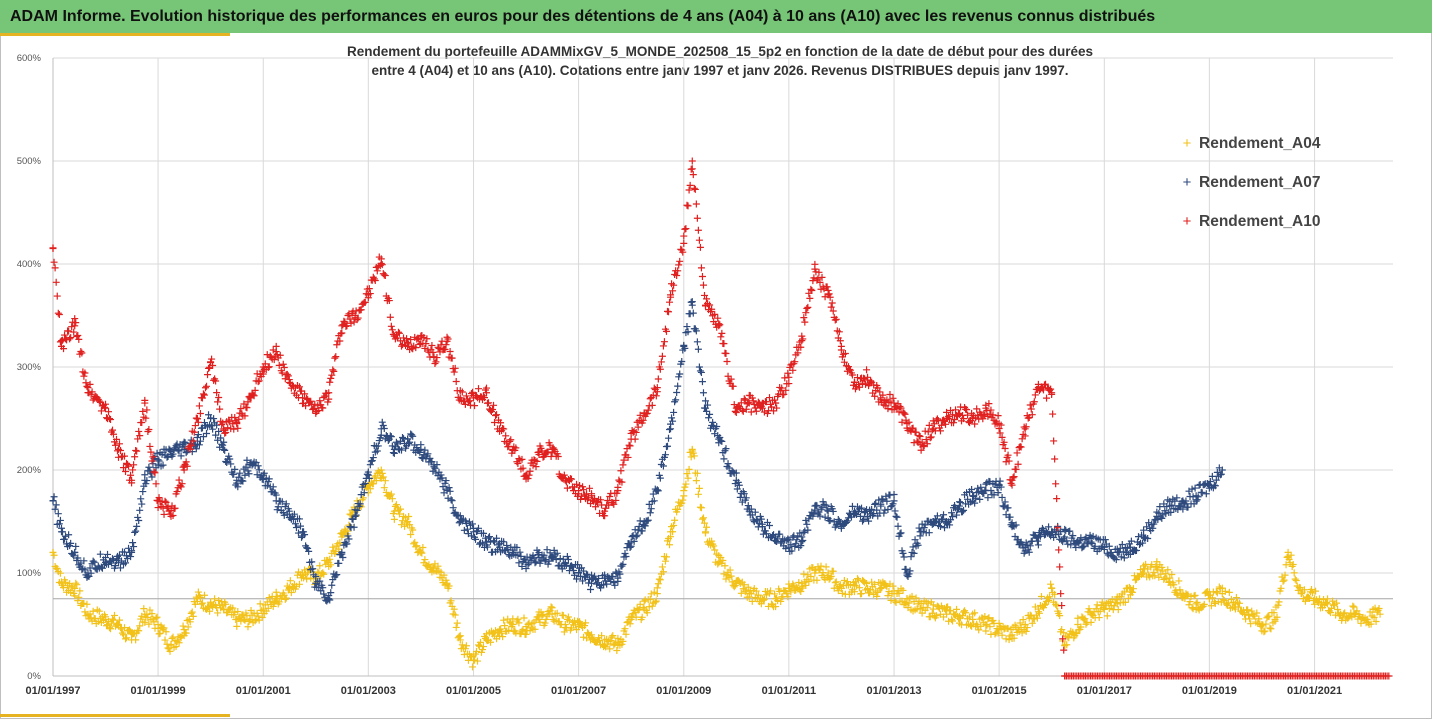 This screenshot has height=719, width=1432. I want to click on x-tick-label: 01/01/2009, so click(683, 691).